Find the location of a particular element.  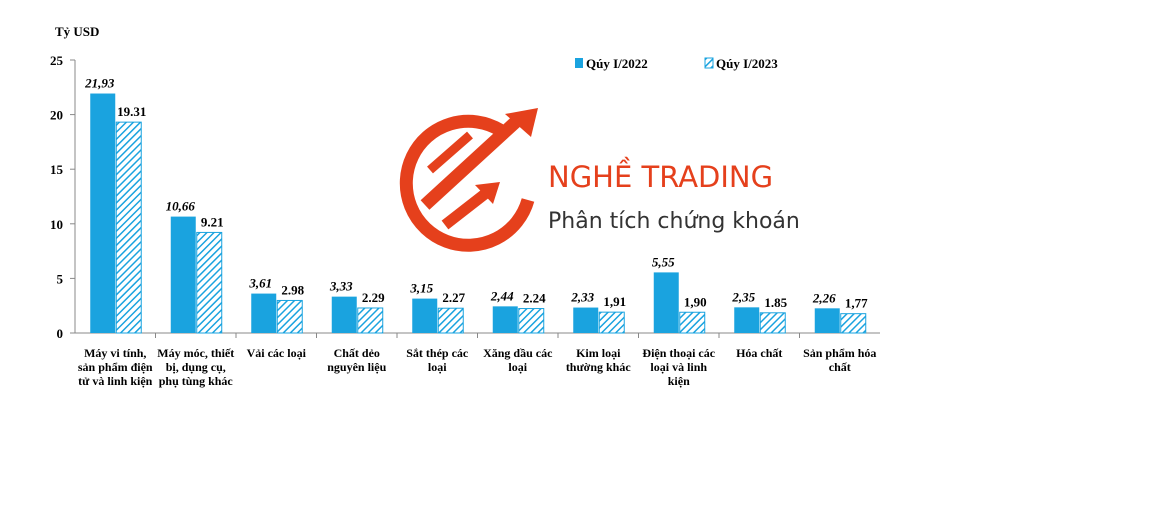

logo is located at coordinates (468, 180).